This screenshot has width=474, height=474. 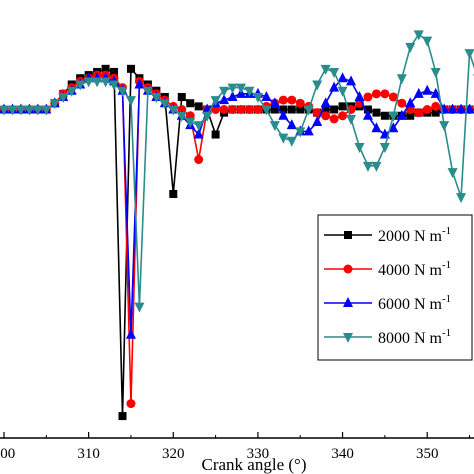 What do you see at coordinates (173, 454) in the screenshot?
I see `x-tick-label: 320` at bounding box center [173, 454].